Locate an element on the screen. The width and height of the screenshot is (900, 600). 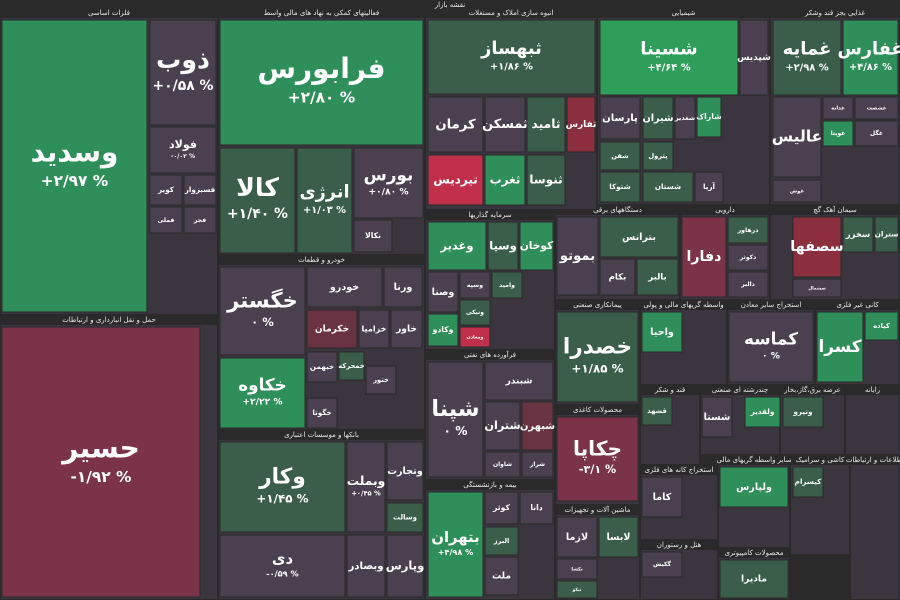
stock-name: خصدرا is located at coordinates (597, 346).